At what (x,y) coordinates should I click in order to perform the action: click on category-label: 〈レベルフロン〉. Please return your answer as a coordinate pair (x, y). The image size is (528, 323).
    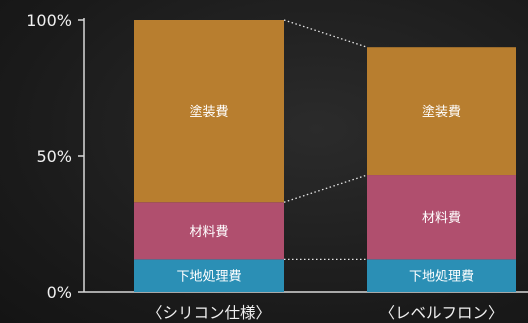
    Looking at the image, I should click on (441, 313).